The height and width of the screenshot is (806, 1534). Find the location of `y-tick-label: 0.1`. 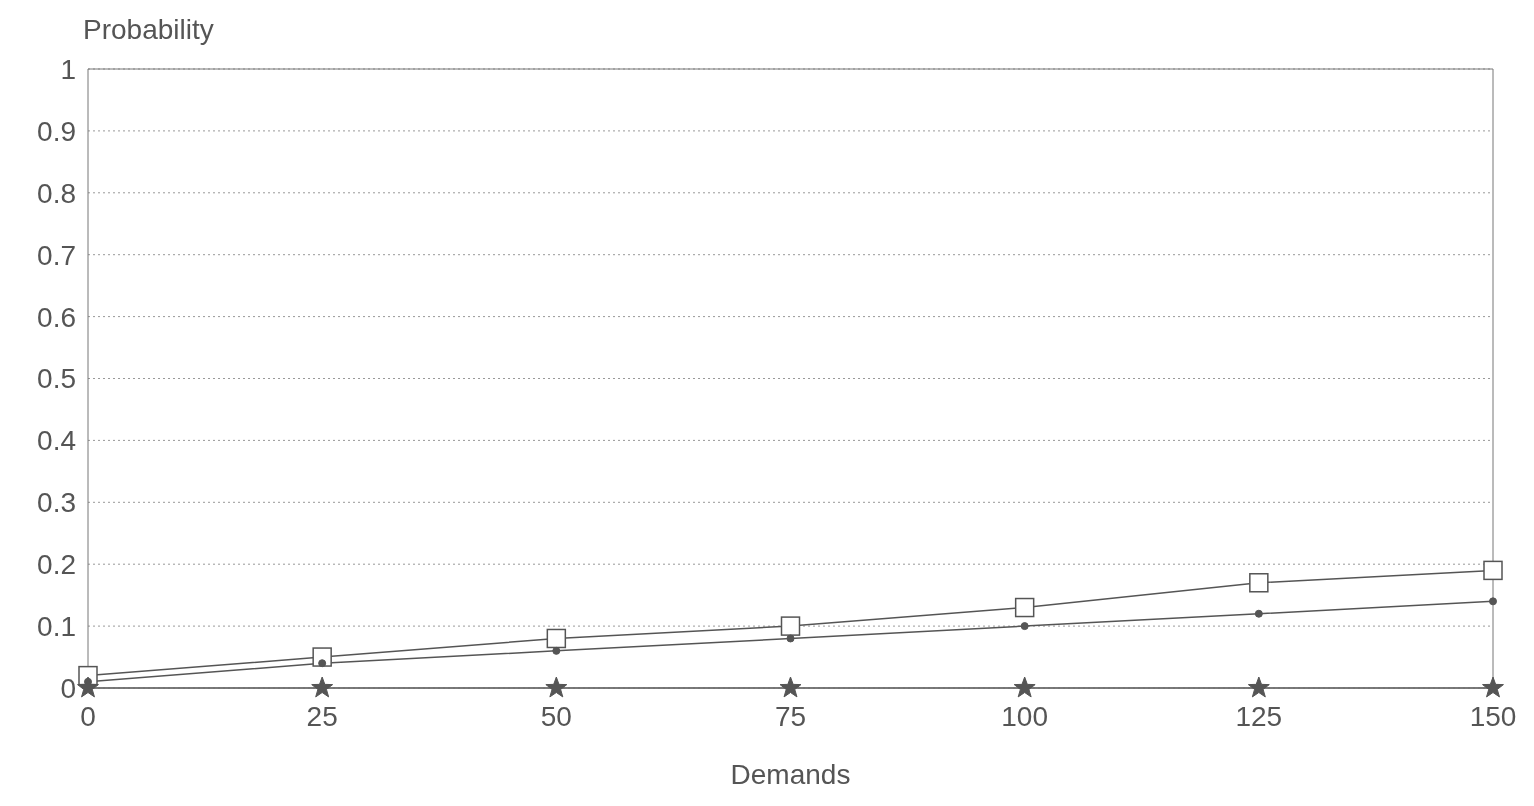

y-tick-label: 0.1 is located at coordinates (56, 627).